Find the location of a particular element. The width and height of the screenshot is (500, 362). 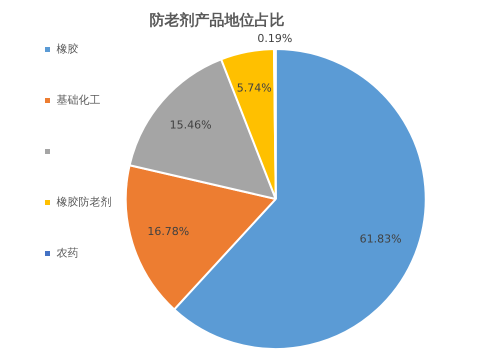

data-label: 0.19% is located at coordinates (274, 38).